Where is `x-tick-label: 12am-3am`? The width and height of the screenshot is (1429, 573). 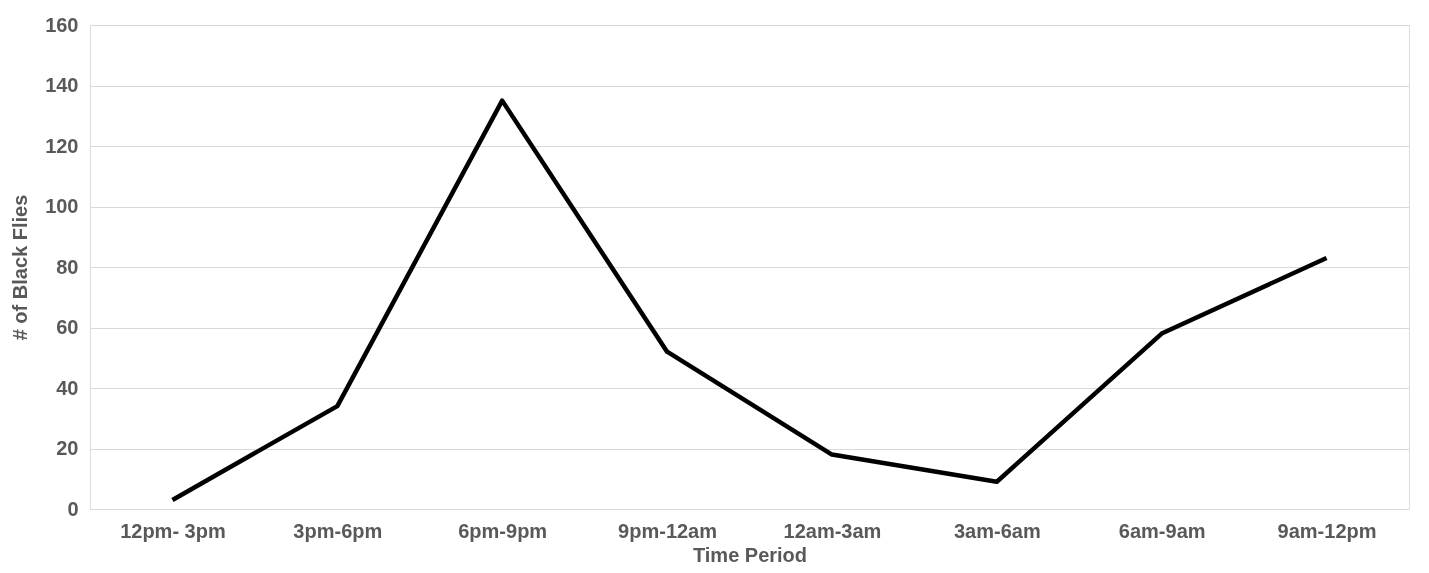
x-tick-label: 12am-3am is located at coordinates (832, 530).